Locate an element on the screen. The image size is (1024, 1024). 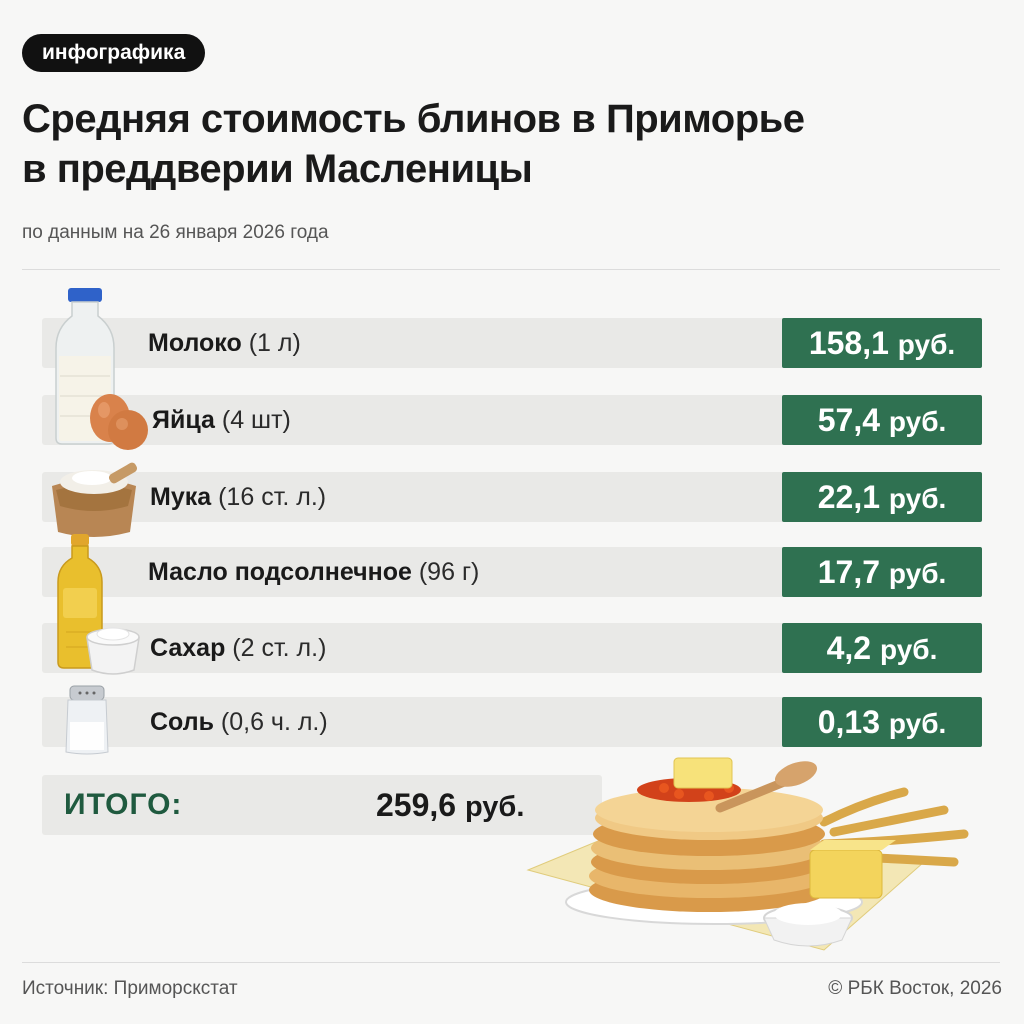
title-line-1: Средняя стоимость блинов в Приморье is located at coordinates (413, 119).